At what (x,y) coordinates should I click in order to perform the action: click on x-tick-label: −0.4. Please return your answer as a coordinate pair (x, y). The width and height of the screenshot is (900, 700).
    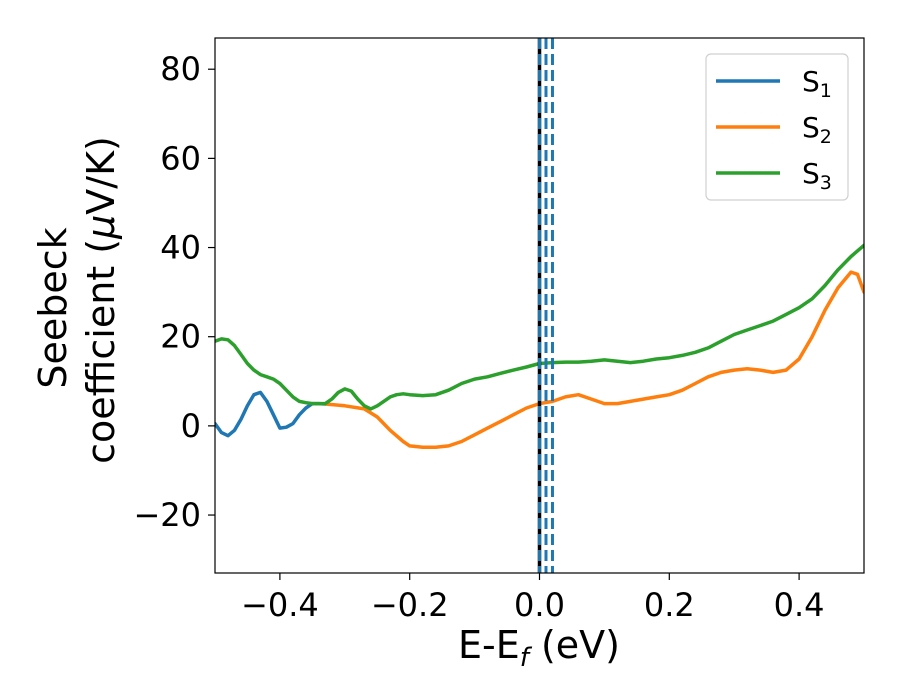
    Looking at the image, I should click on (280, 605).